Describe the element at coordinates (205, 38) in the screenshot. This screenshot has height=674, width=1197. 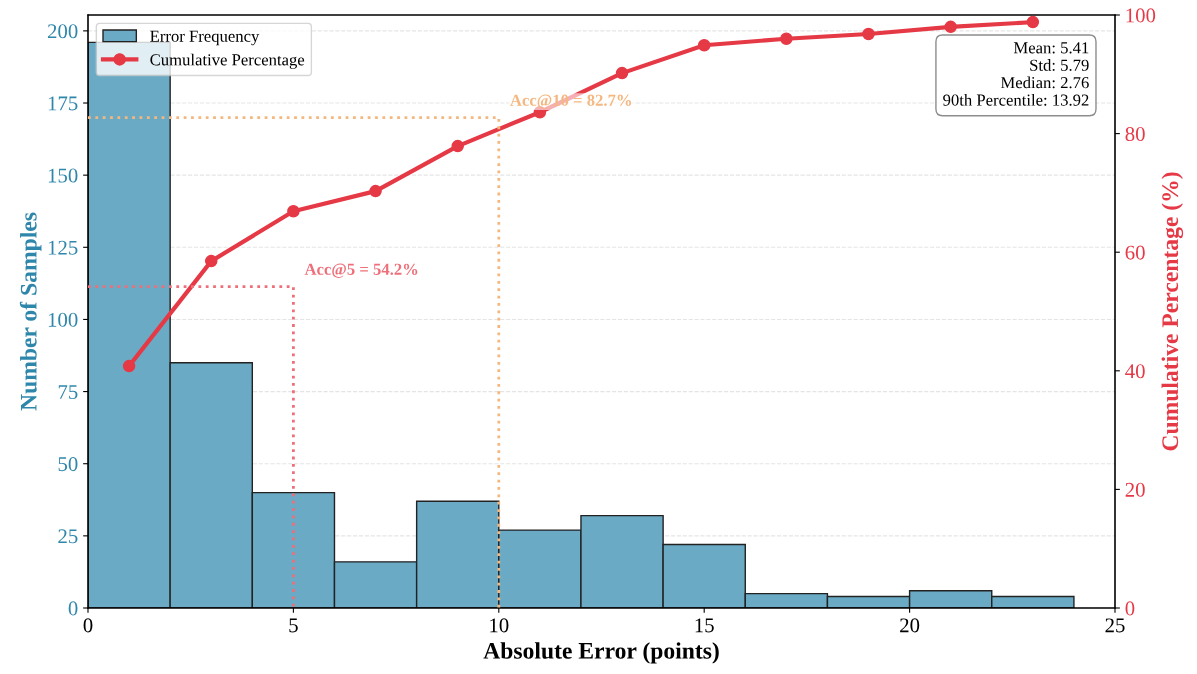
I see `legend-label: Error Frequency` at that location.